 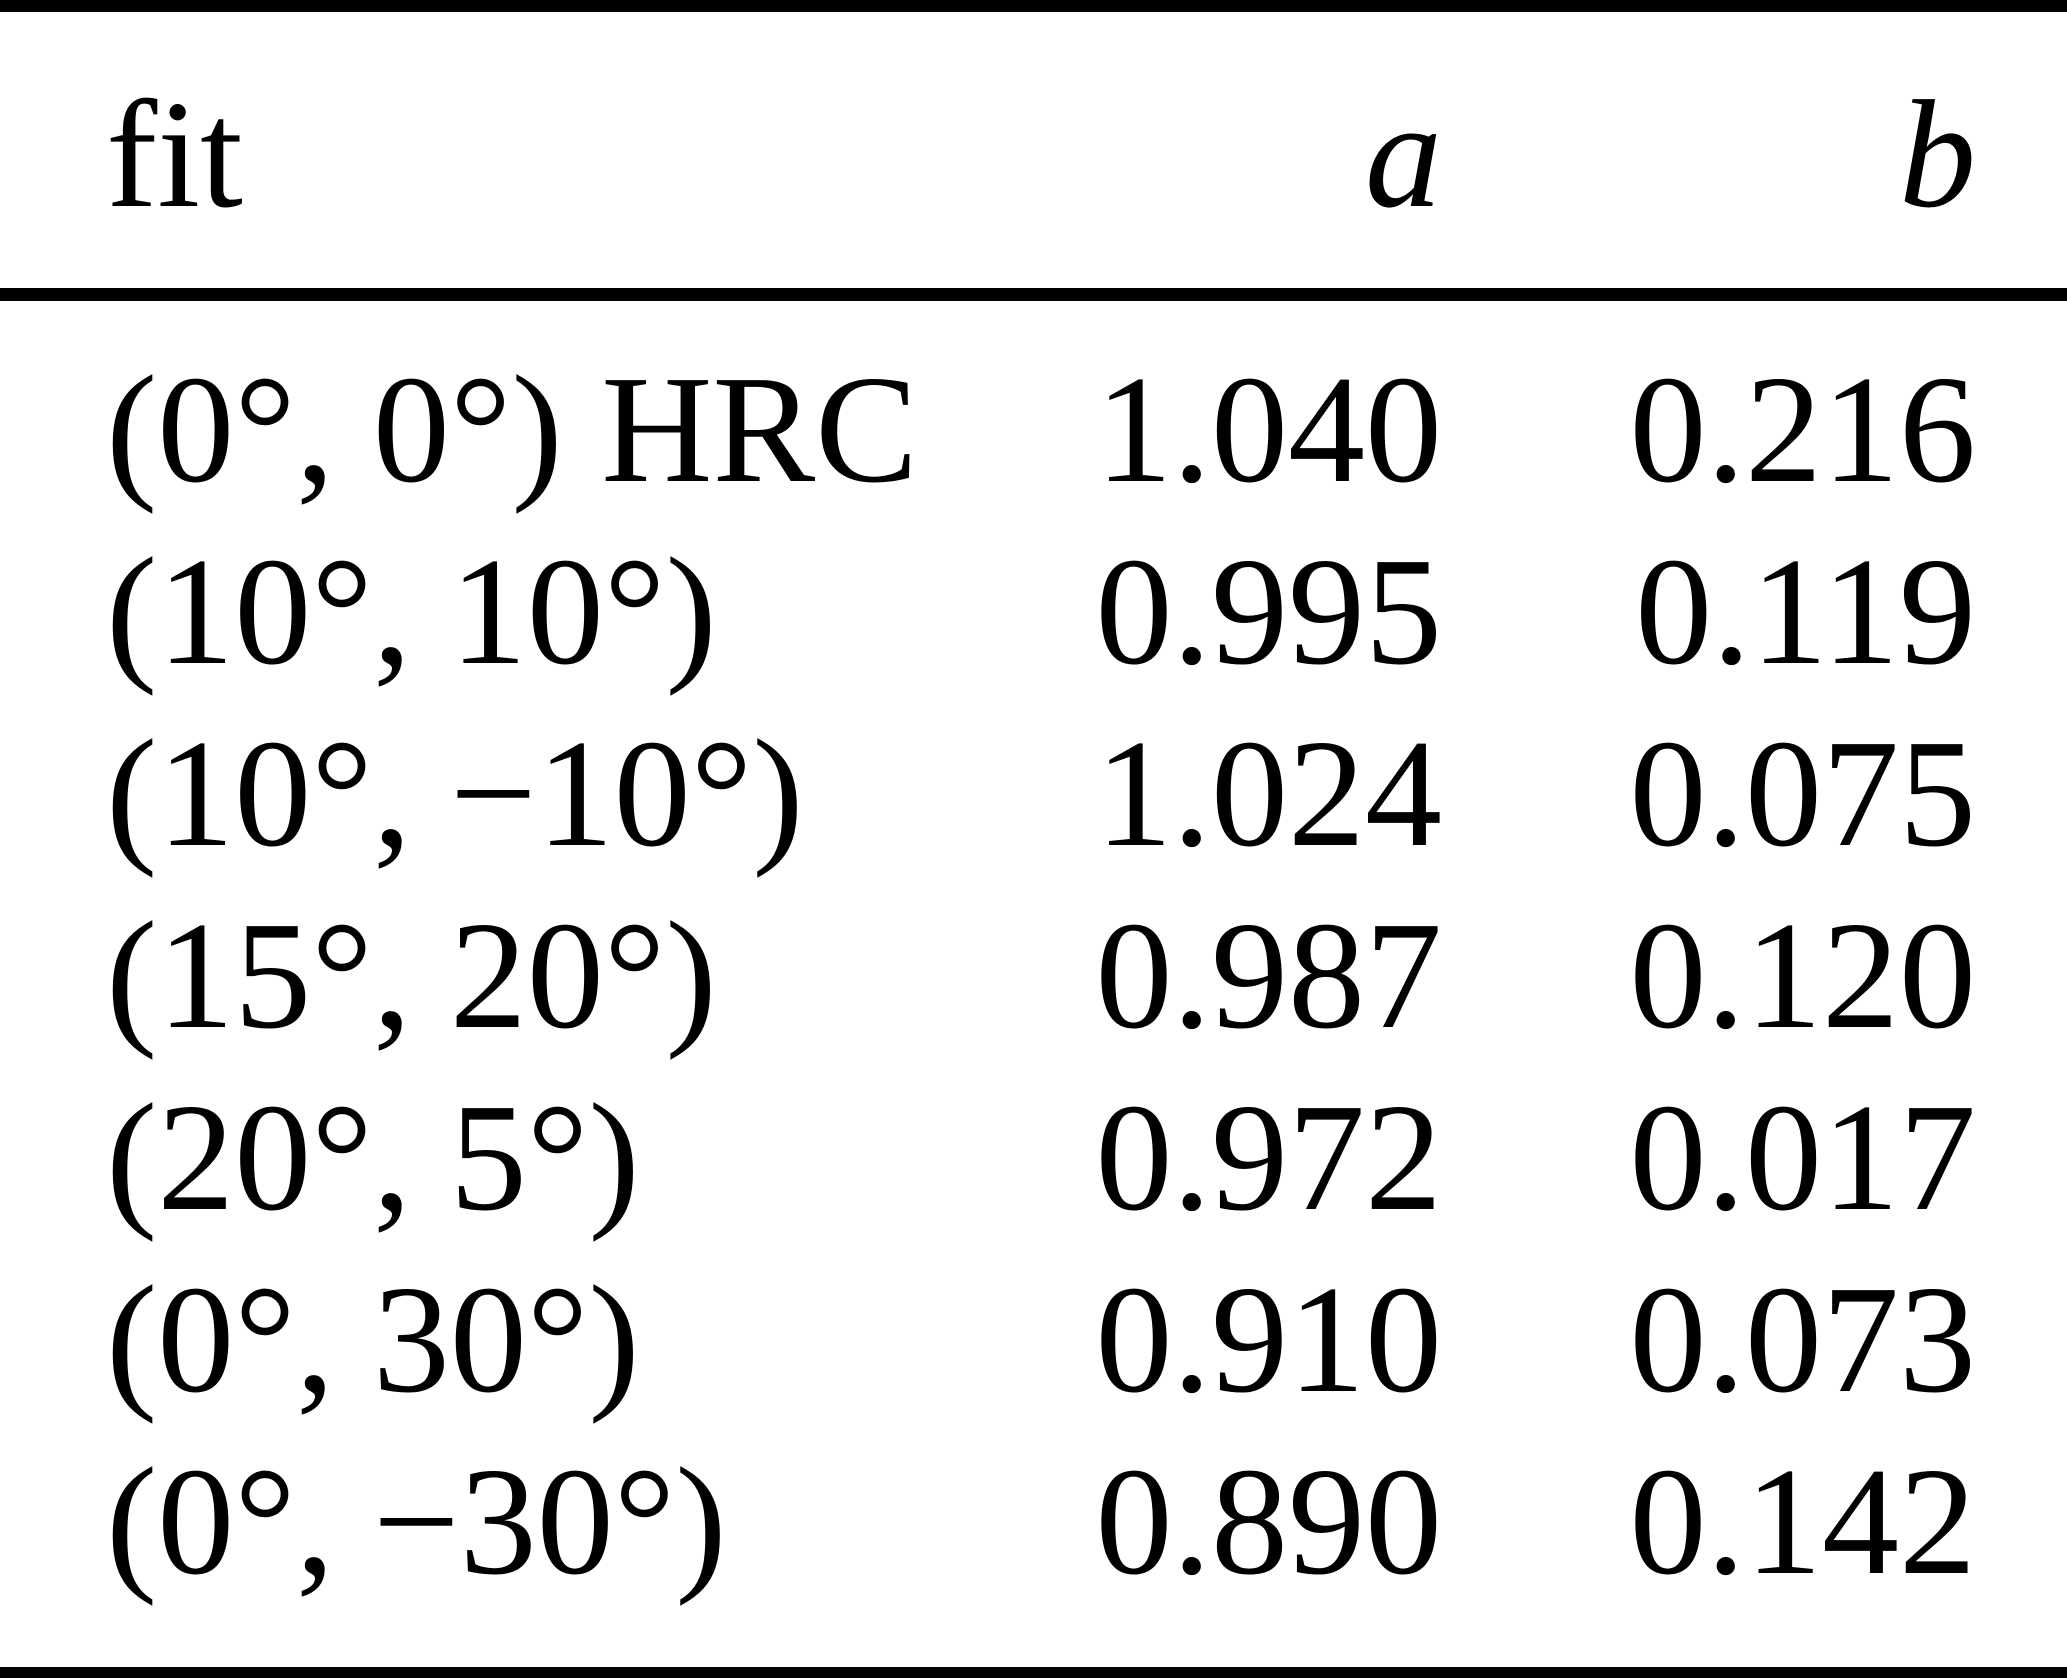 I want to click on cell-fit: (0°, −30°), so click(x=416, y=1522).